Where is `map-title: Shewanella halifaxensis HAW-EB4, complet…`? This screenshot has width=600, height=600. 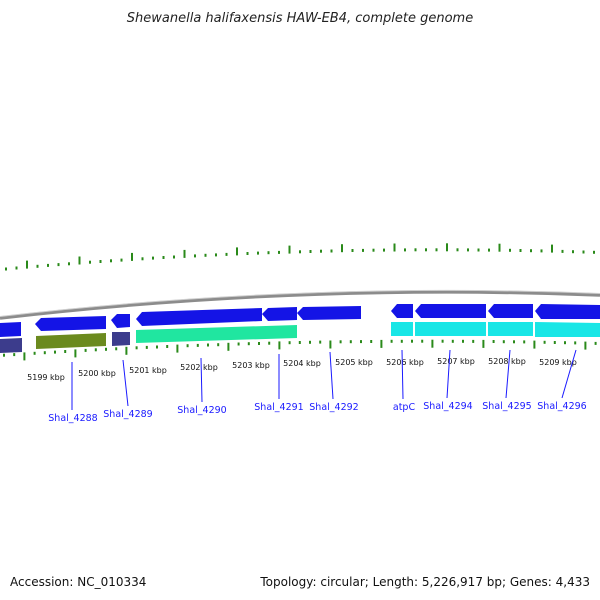
map-title: Shewanella halifaxensis HAW-EB4, complet… is located at coordinates (300, 18).